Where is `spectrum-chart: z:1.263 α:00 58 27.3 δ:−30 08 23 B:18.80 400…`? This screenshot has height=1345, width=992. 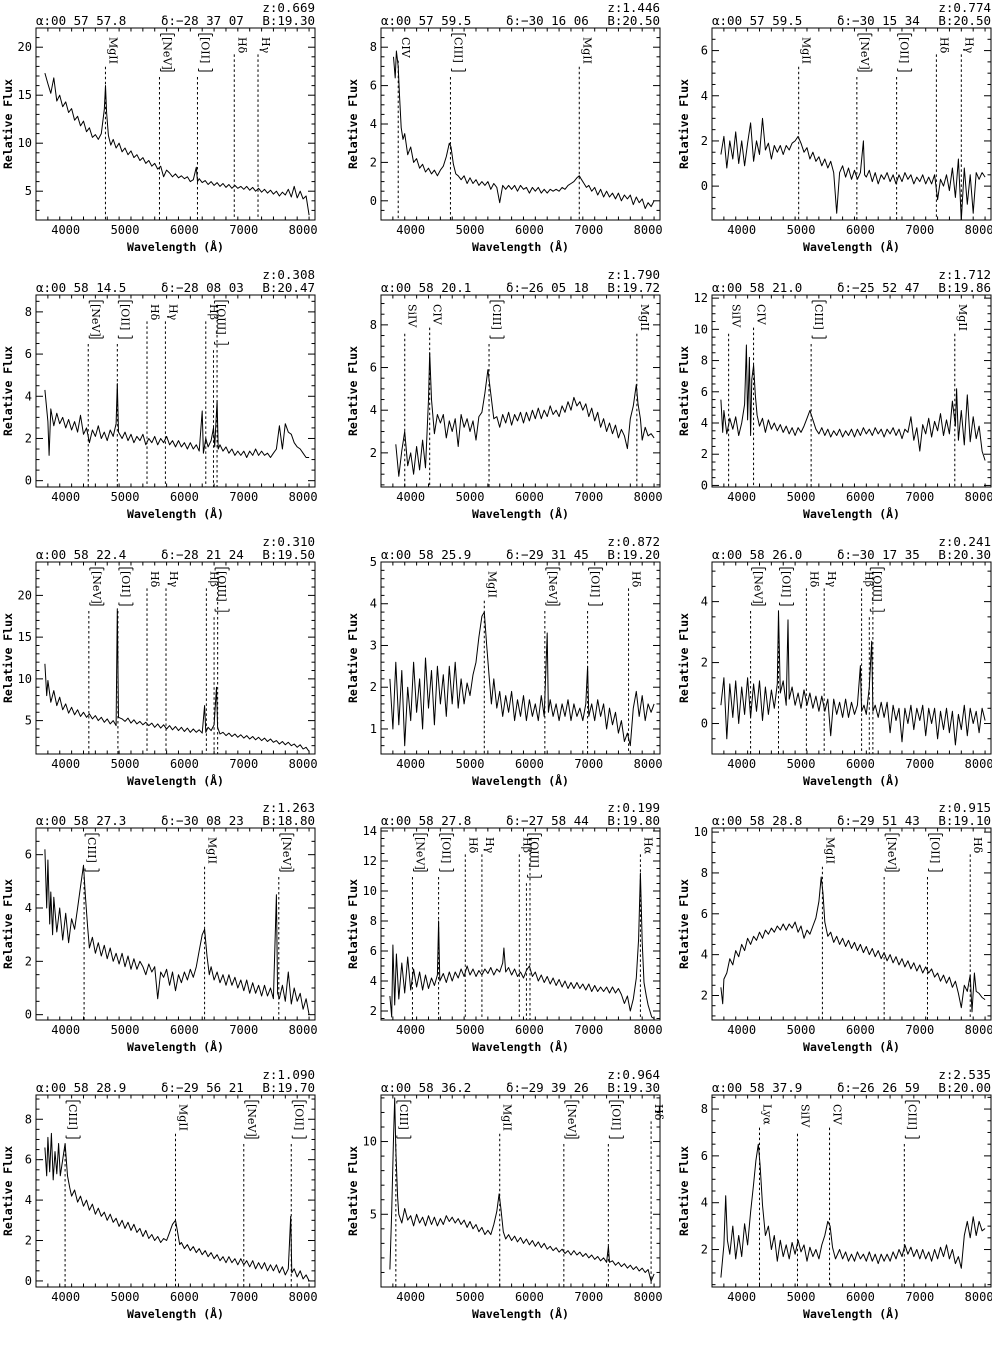 spectrum-chart: z:1.263 α:00 58 27.3 δ:−30 08 23 B:18.80 400… is located at coordinates (159, 927).